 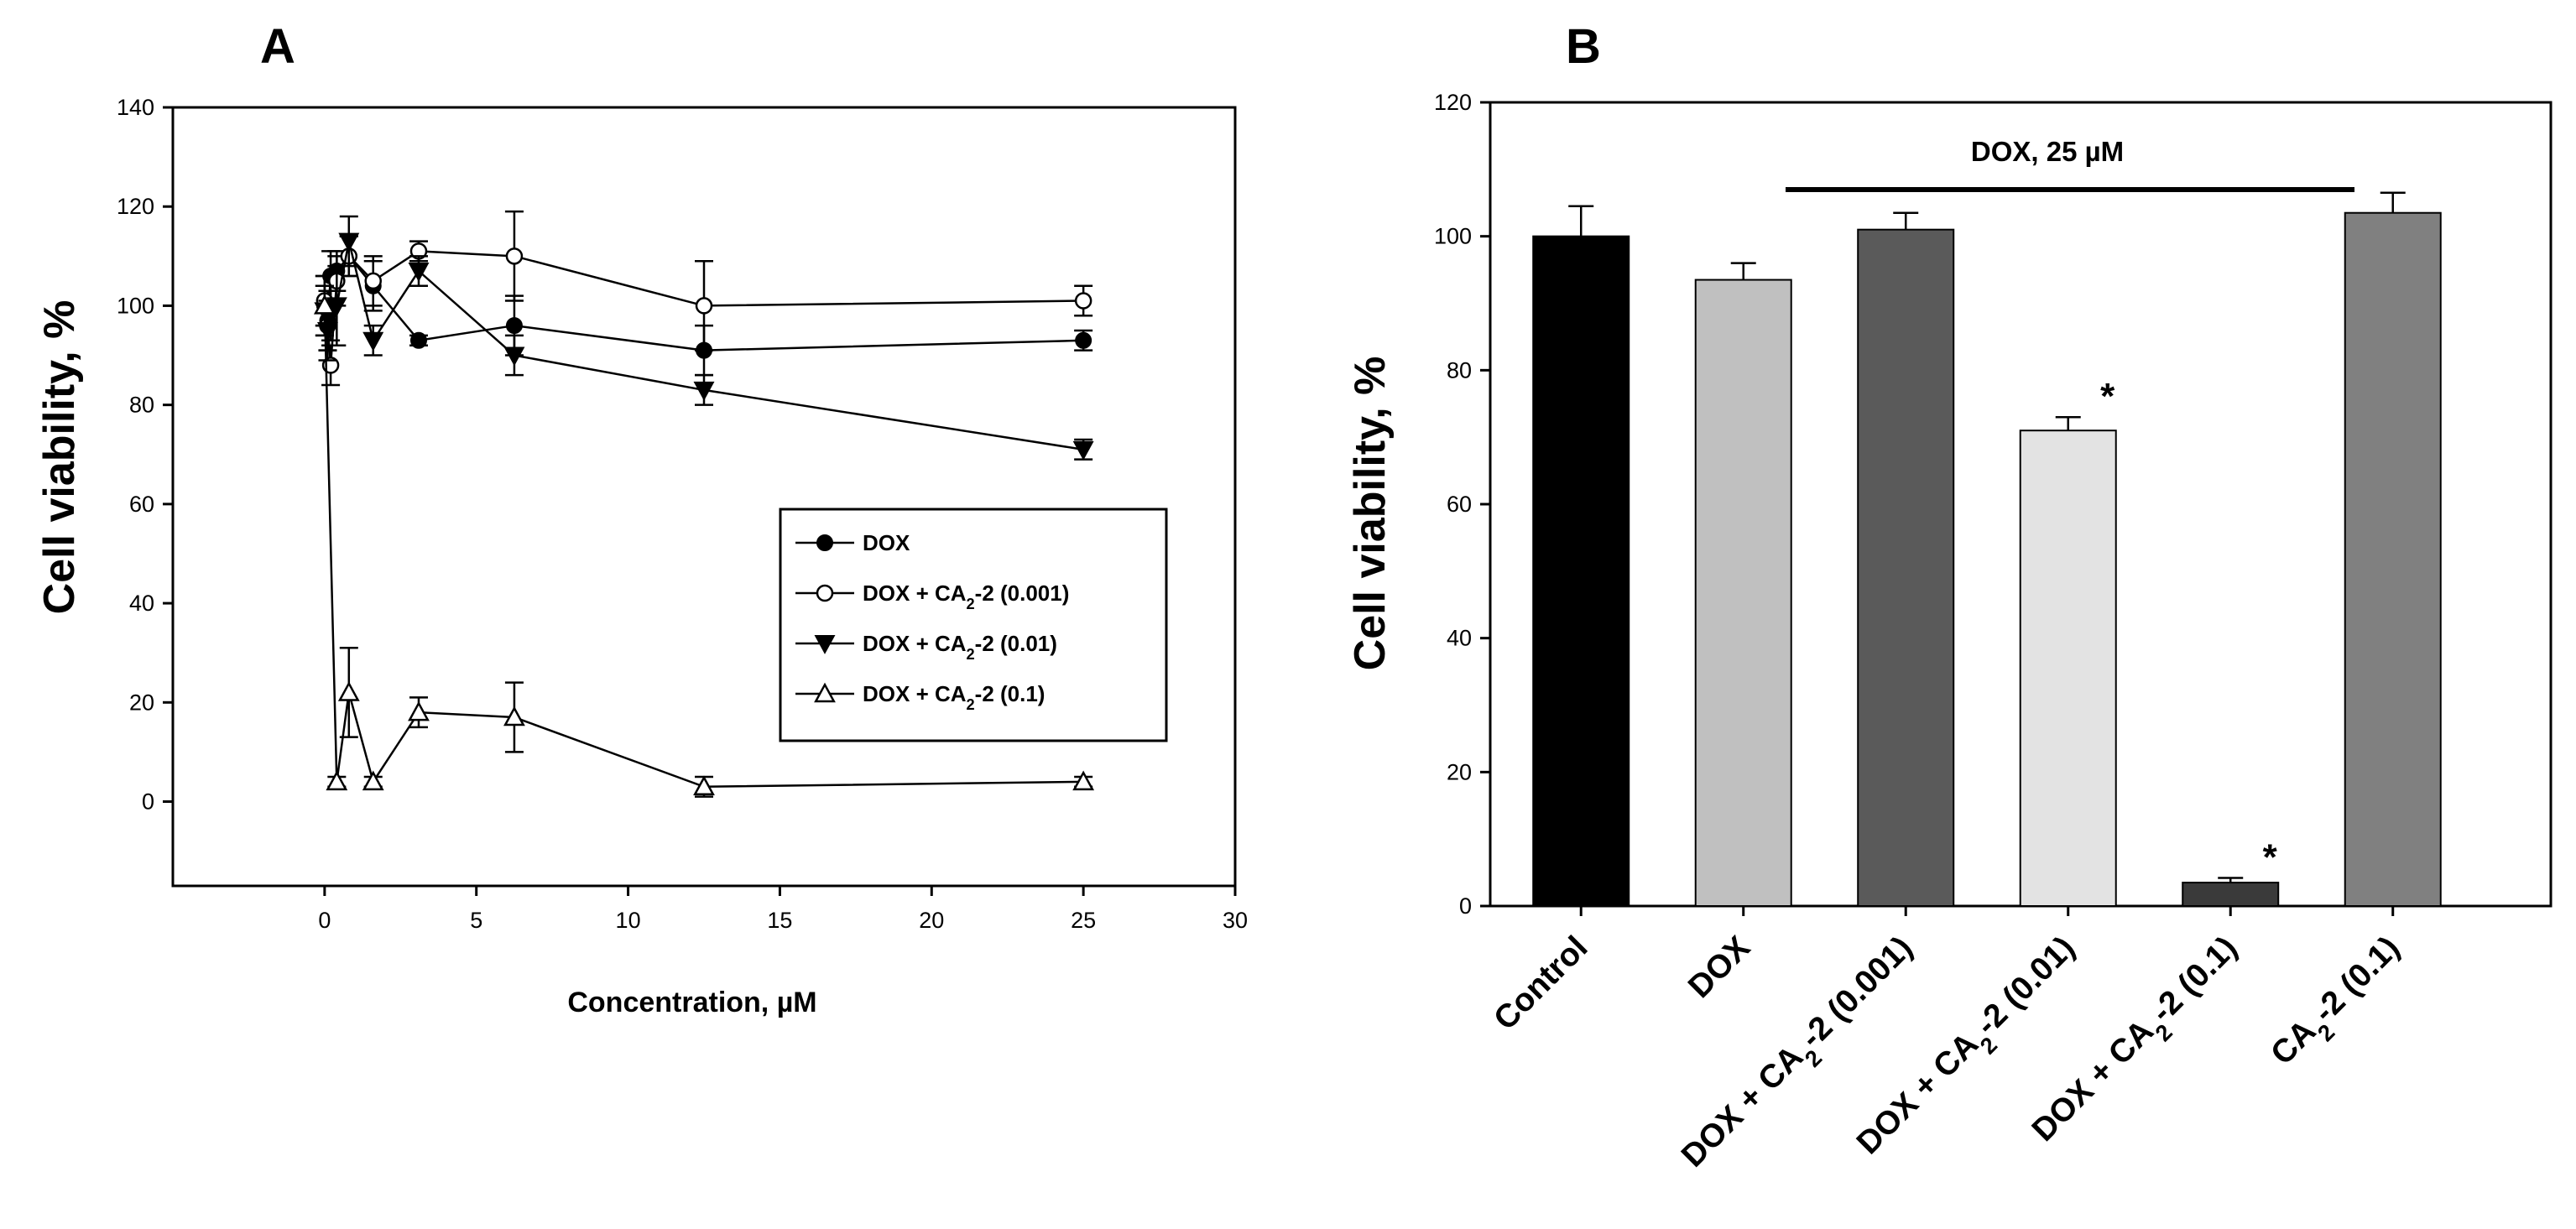 I want to click on x-tick-label: 25, so click(x=1083, y=920).